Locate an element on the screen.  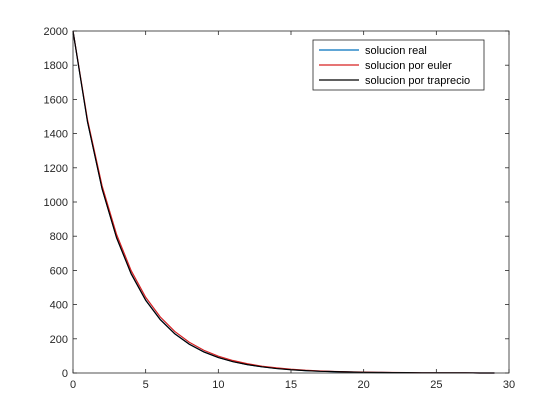
x-tick-label: 5 is located at coordinates (146, 385).